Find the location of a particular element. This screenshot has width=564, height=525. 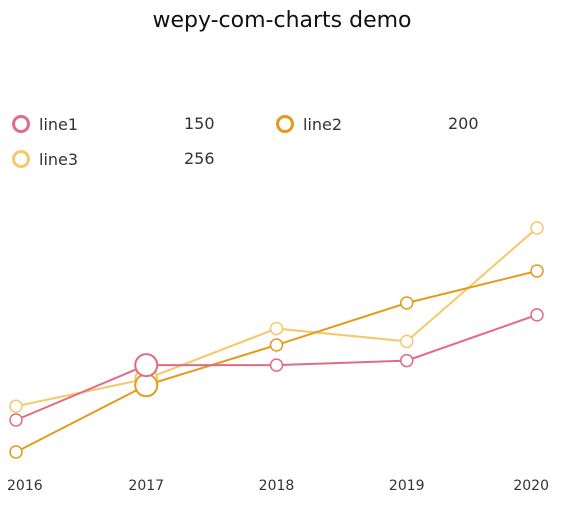

data-point-line2-2020 is located at coordinates (537, 271).